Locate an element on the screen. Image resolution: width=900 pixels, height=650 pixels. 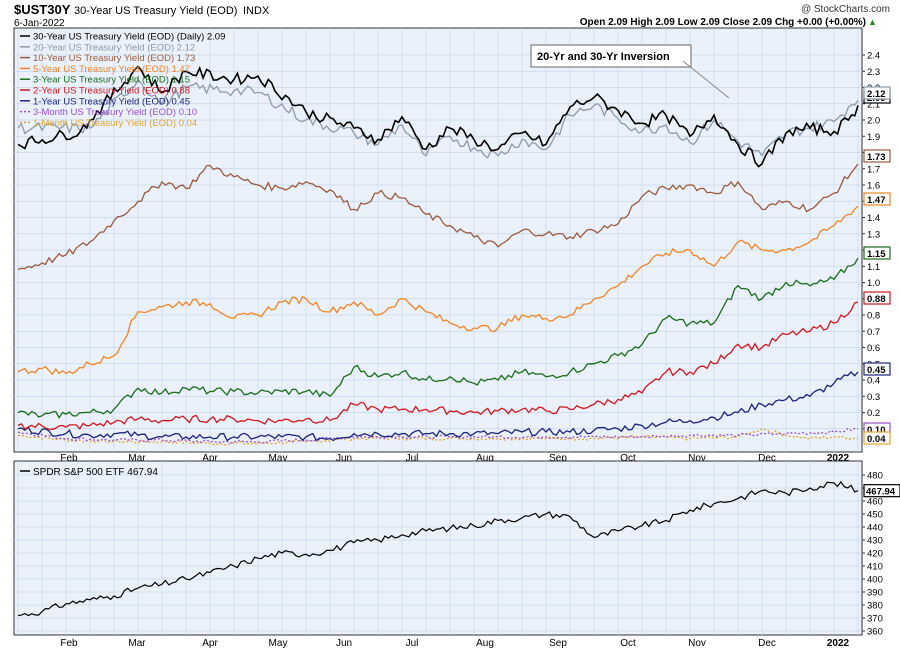
series-line-m1 is located at coordinates (438, 437).